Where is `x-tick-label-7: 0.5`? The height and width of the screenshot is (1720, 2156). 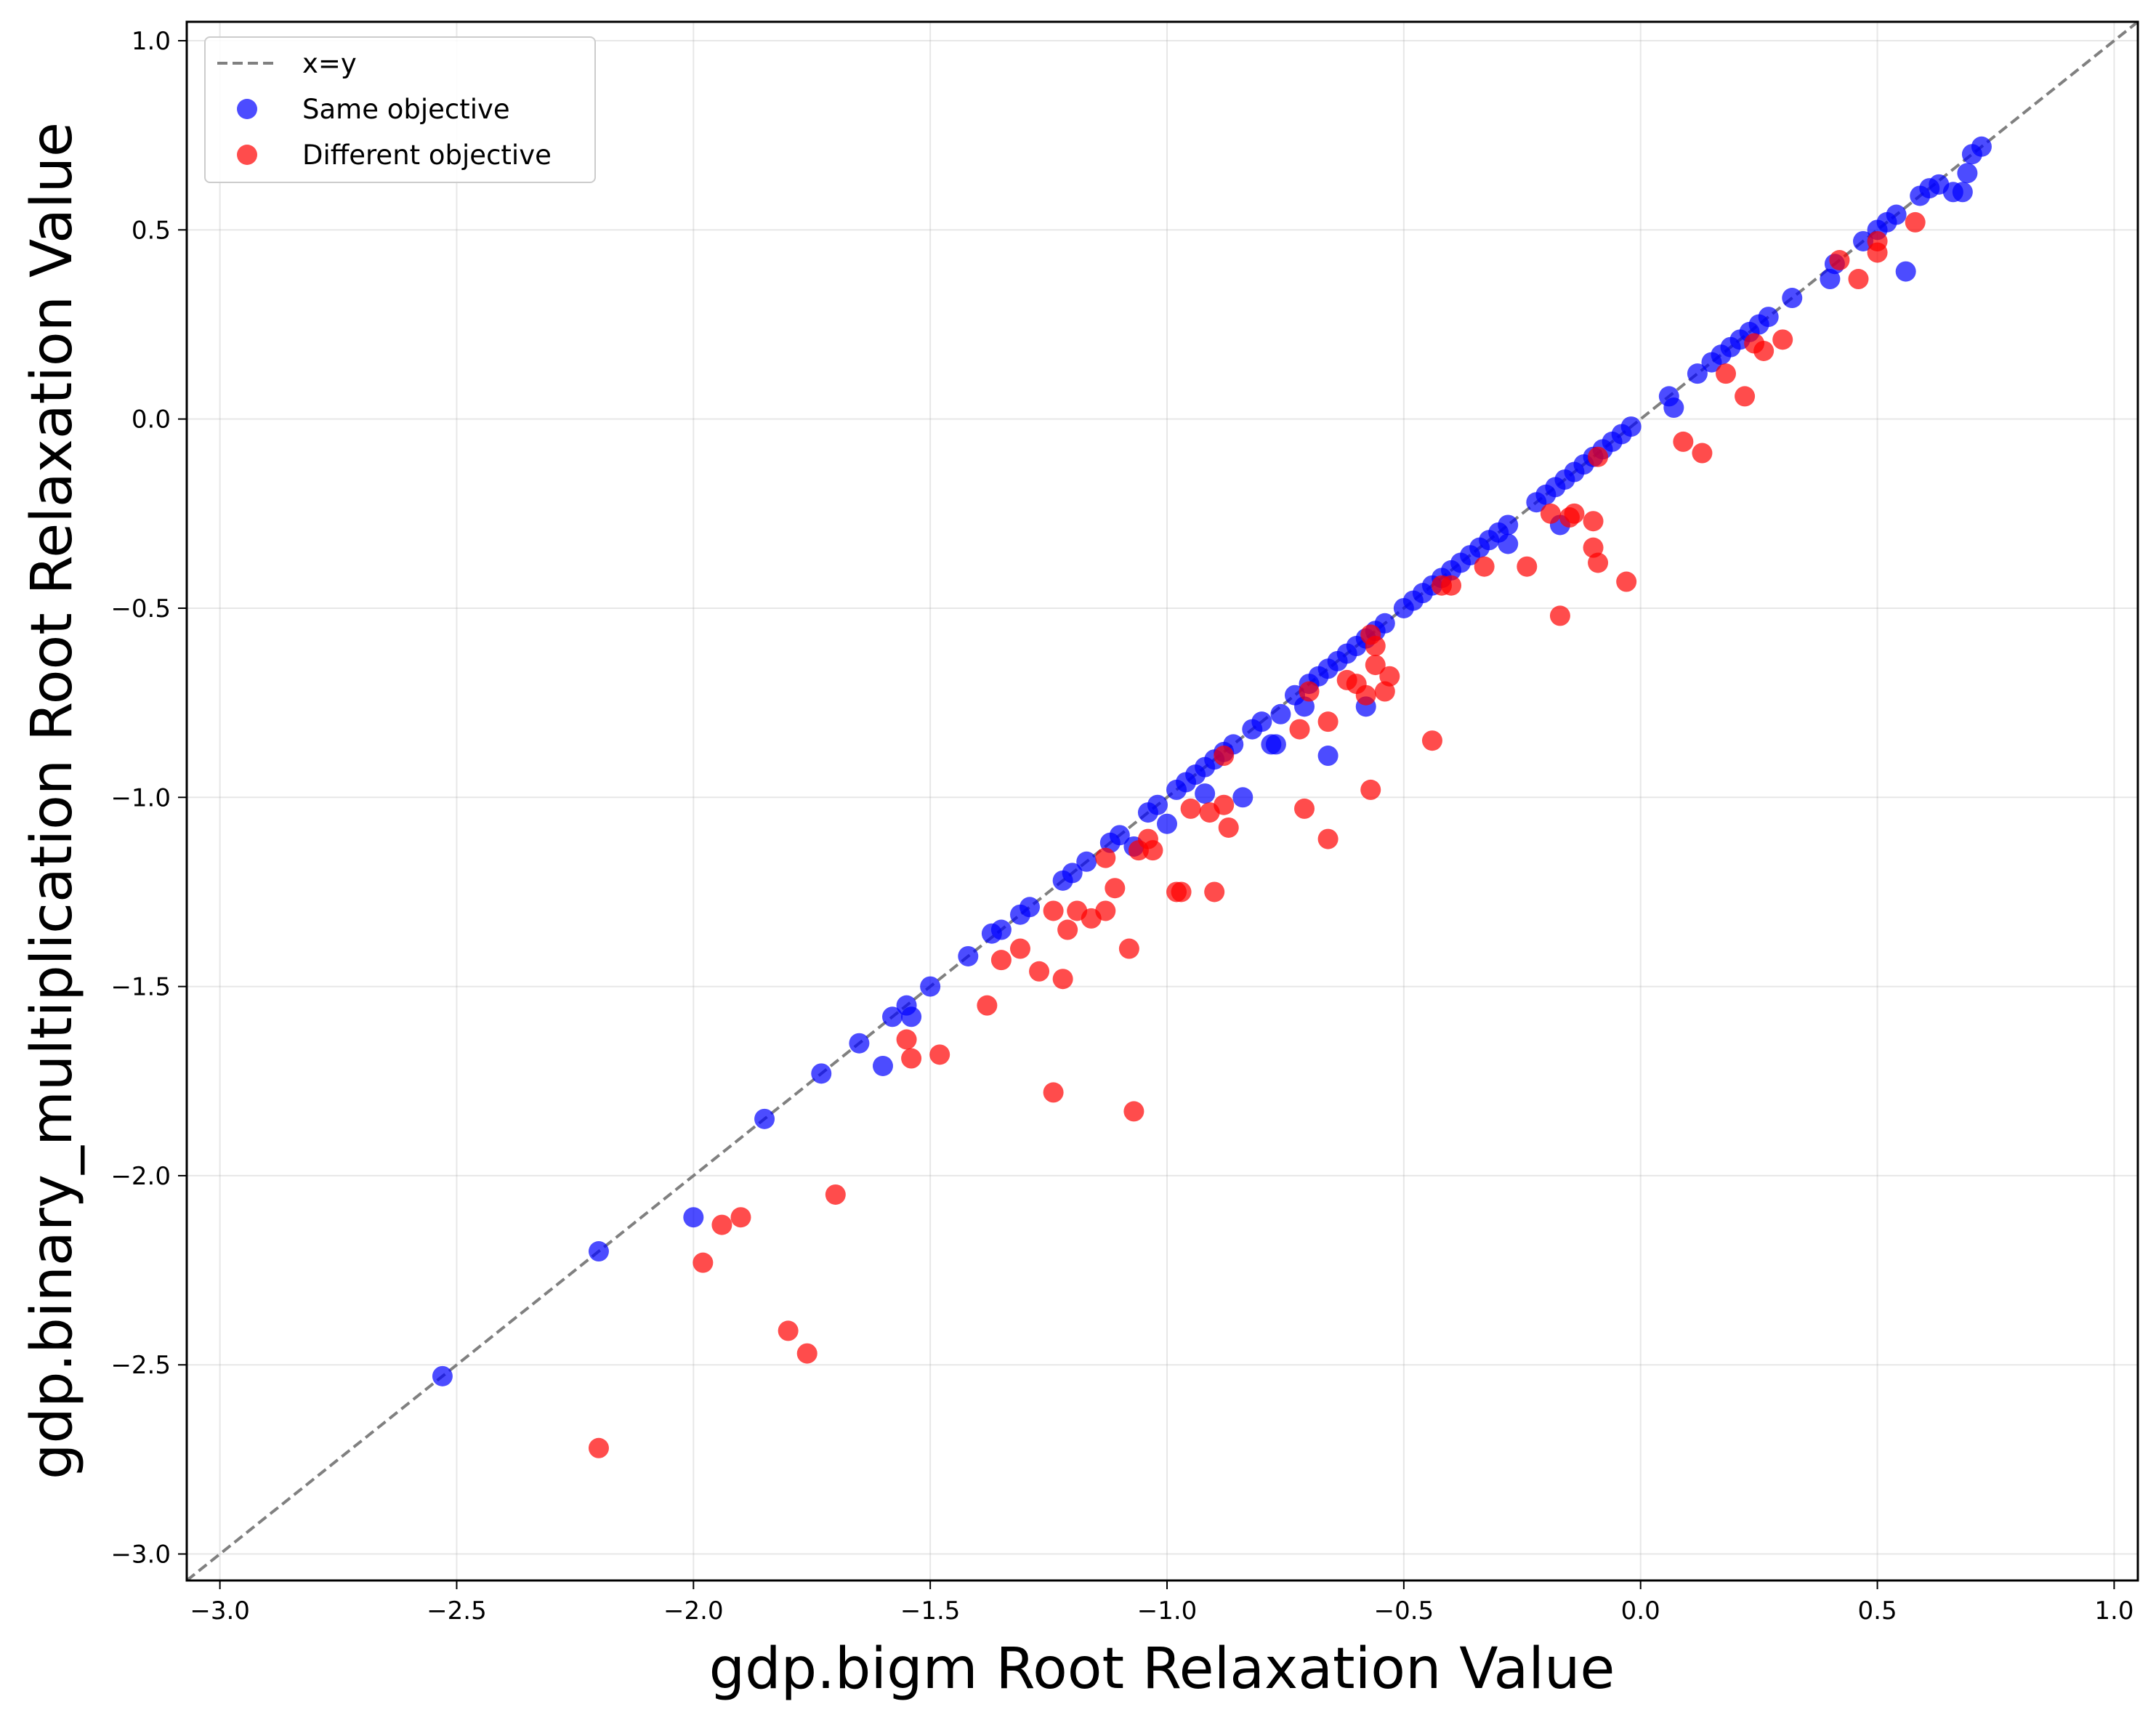 x-tick-label-7: 0.5 is located at coordinates (1877, 1611).